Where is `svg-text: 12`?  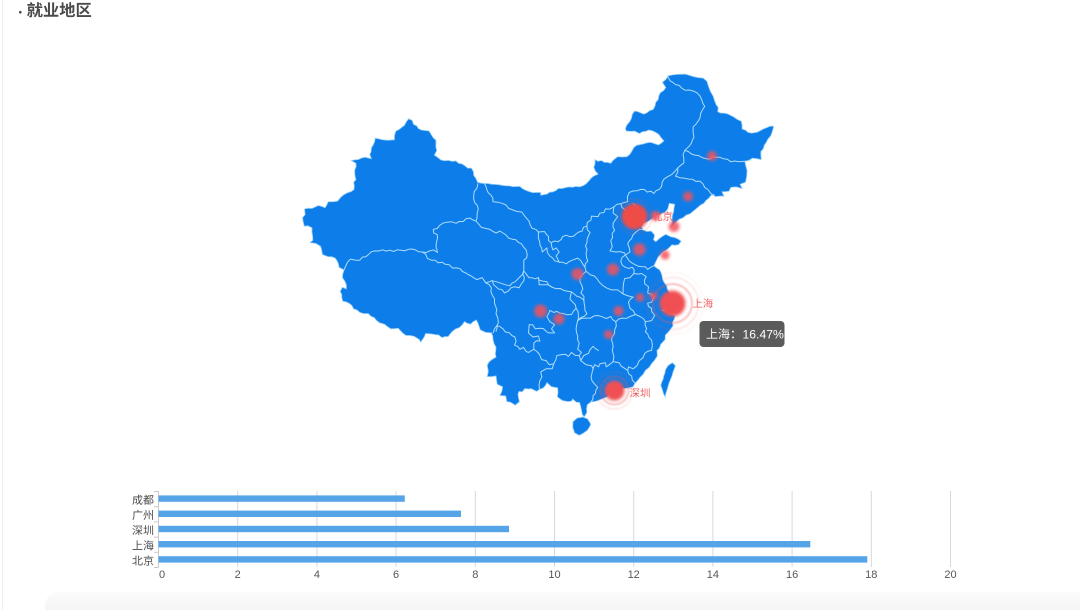 svg-text: 12 is located at coordinates (634, 575).